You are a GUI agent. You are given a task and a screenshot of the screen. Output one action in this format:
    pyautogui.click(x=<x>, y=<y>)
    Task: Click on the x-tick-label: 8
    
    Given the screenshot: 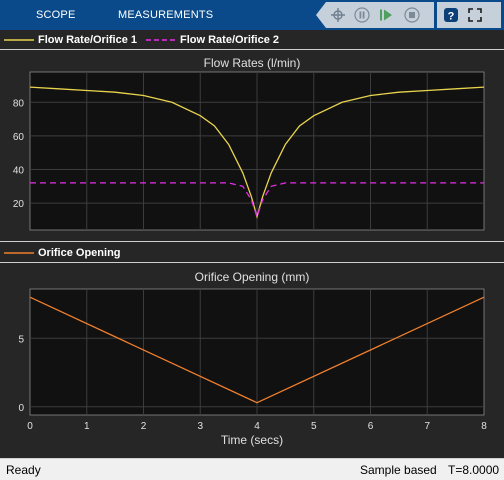 What is the action you would take?
    pyautogui.click(x=484, y=426)
    